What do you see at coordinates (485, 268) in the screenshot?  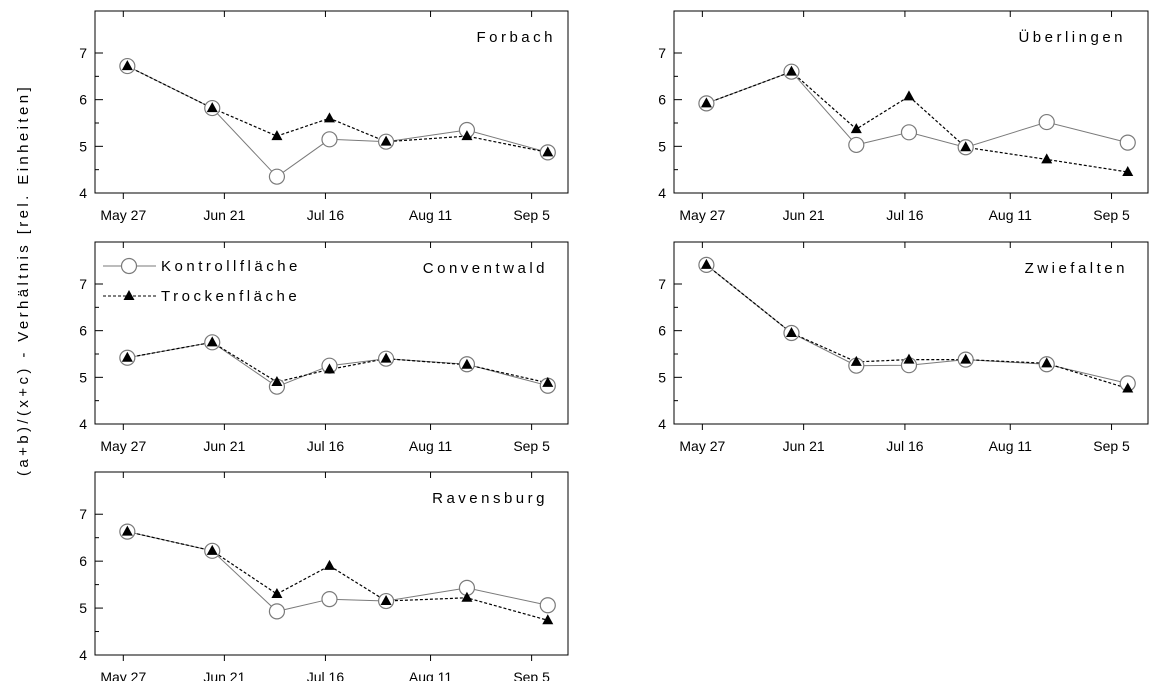 I see `panel-title: Conventwald` at bounding box center [485, 268].